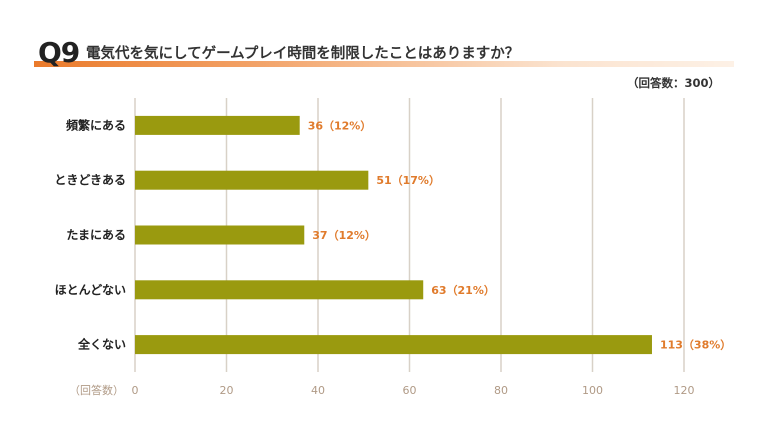  What do you see at coordinates (90, 290) in the screenshot?
I see `category-label: ほとんどない` at bounding box center [90, 290].